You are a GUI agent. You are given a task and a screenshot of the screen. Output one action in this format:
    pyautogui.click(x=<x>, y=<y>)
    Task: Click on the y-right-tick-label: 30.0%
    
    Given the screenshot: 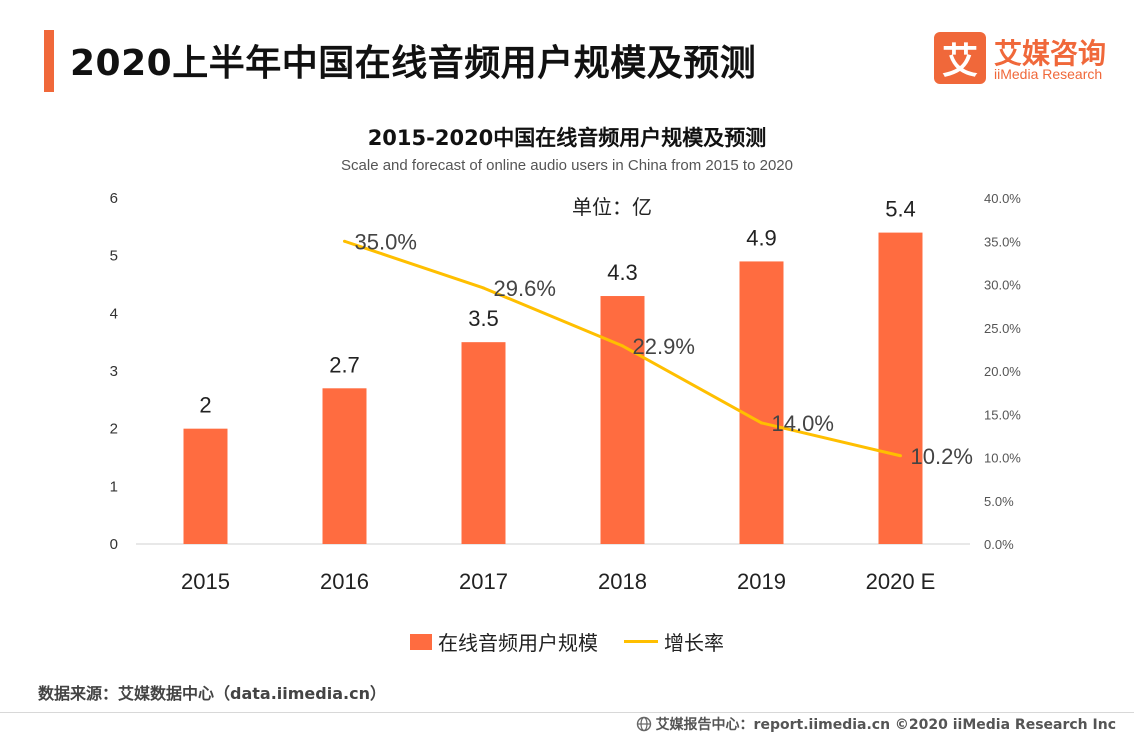 What is the action you would take?
    pyautogui.click(x=1002, y=285)
    